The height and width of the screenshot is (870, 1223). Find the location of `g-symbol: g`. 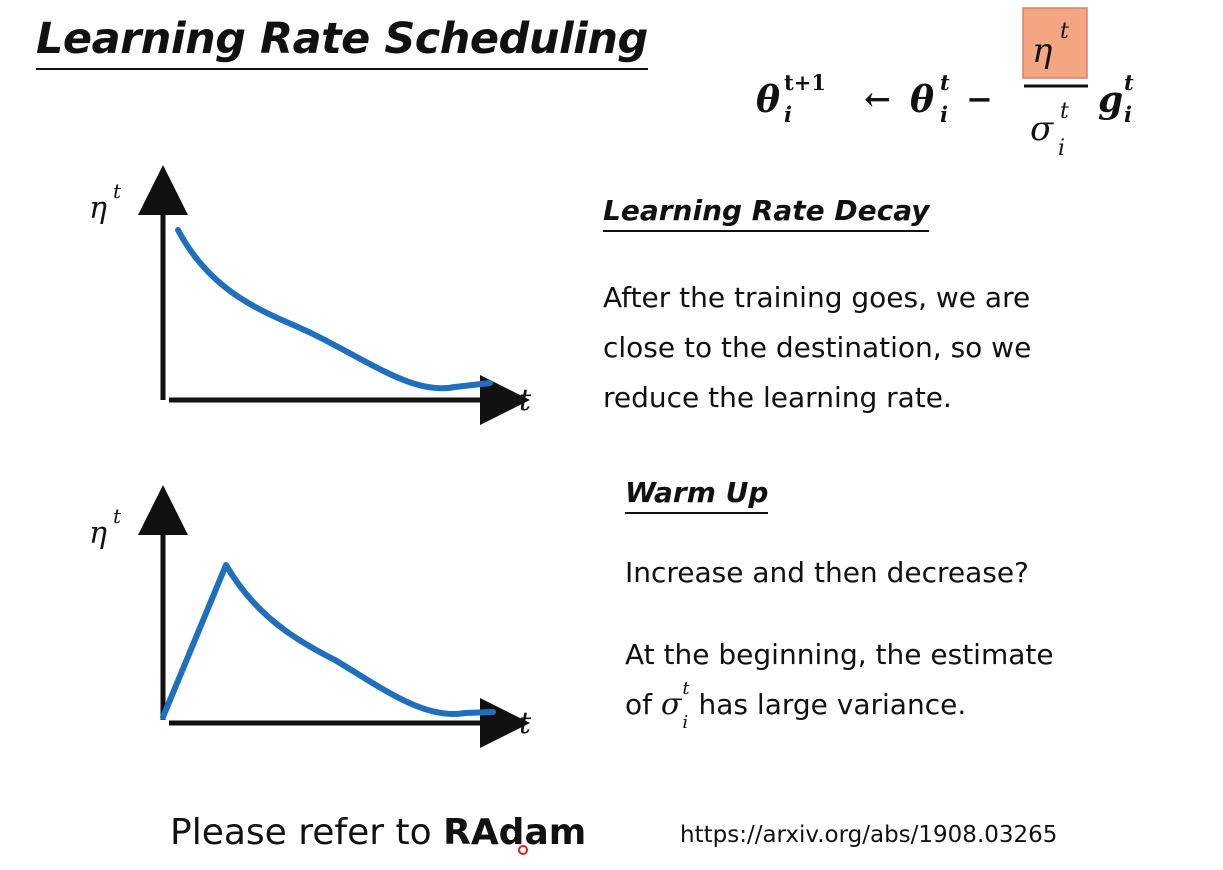

g-symbol: g is located at coordinates (1110, 100).